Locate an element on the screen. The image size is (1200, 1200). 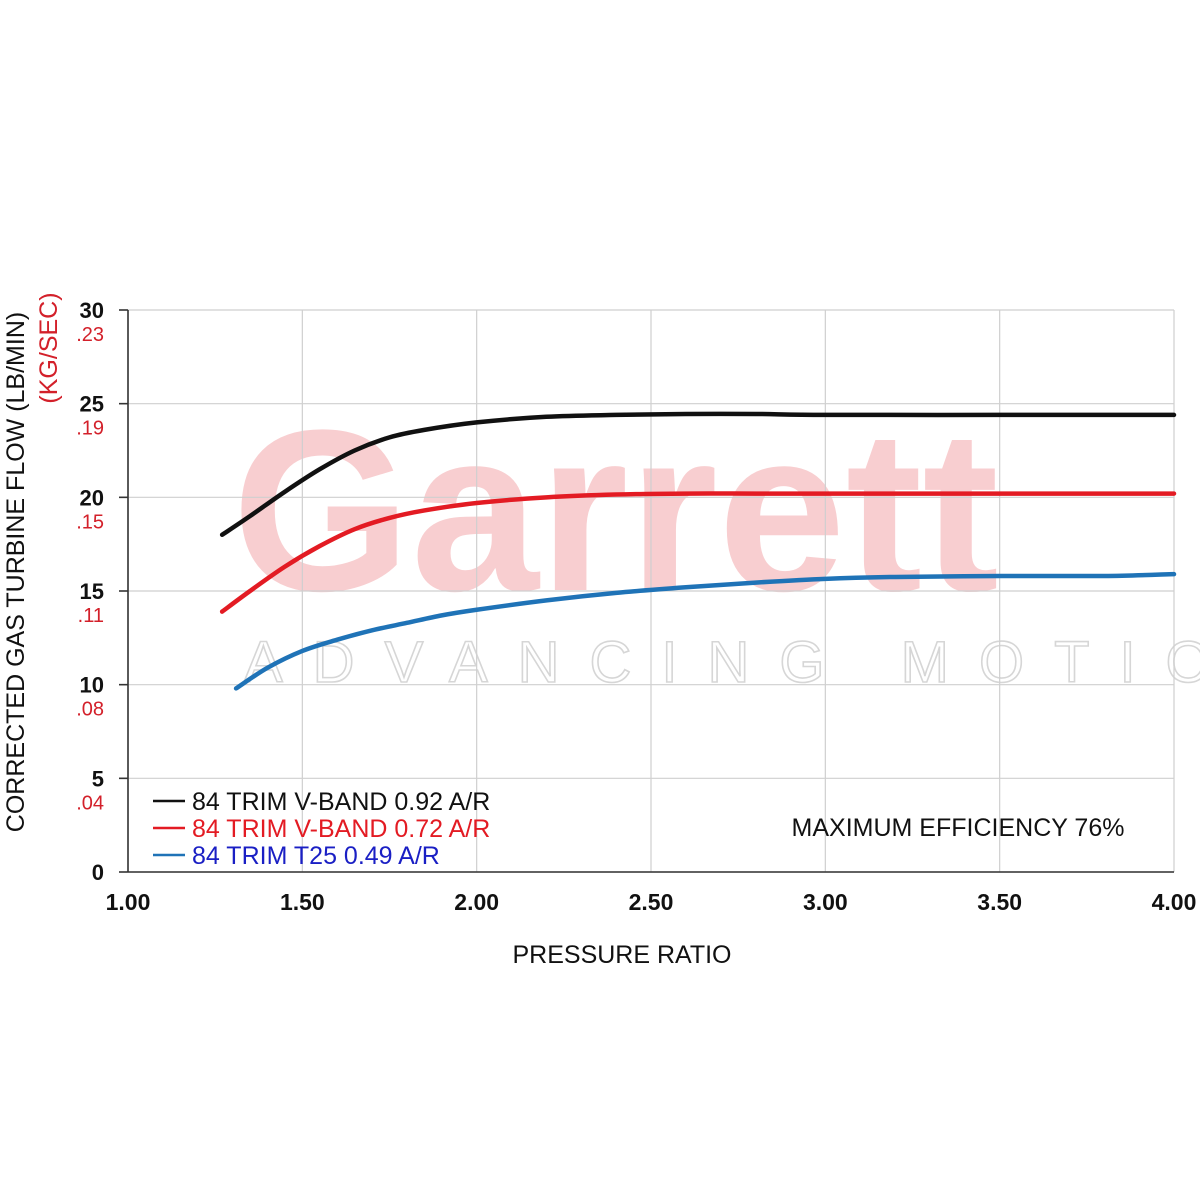
x-tick-label: 4.00 is located at coordinates (1174, 902).